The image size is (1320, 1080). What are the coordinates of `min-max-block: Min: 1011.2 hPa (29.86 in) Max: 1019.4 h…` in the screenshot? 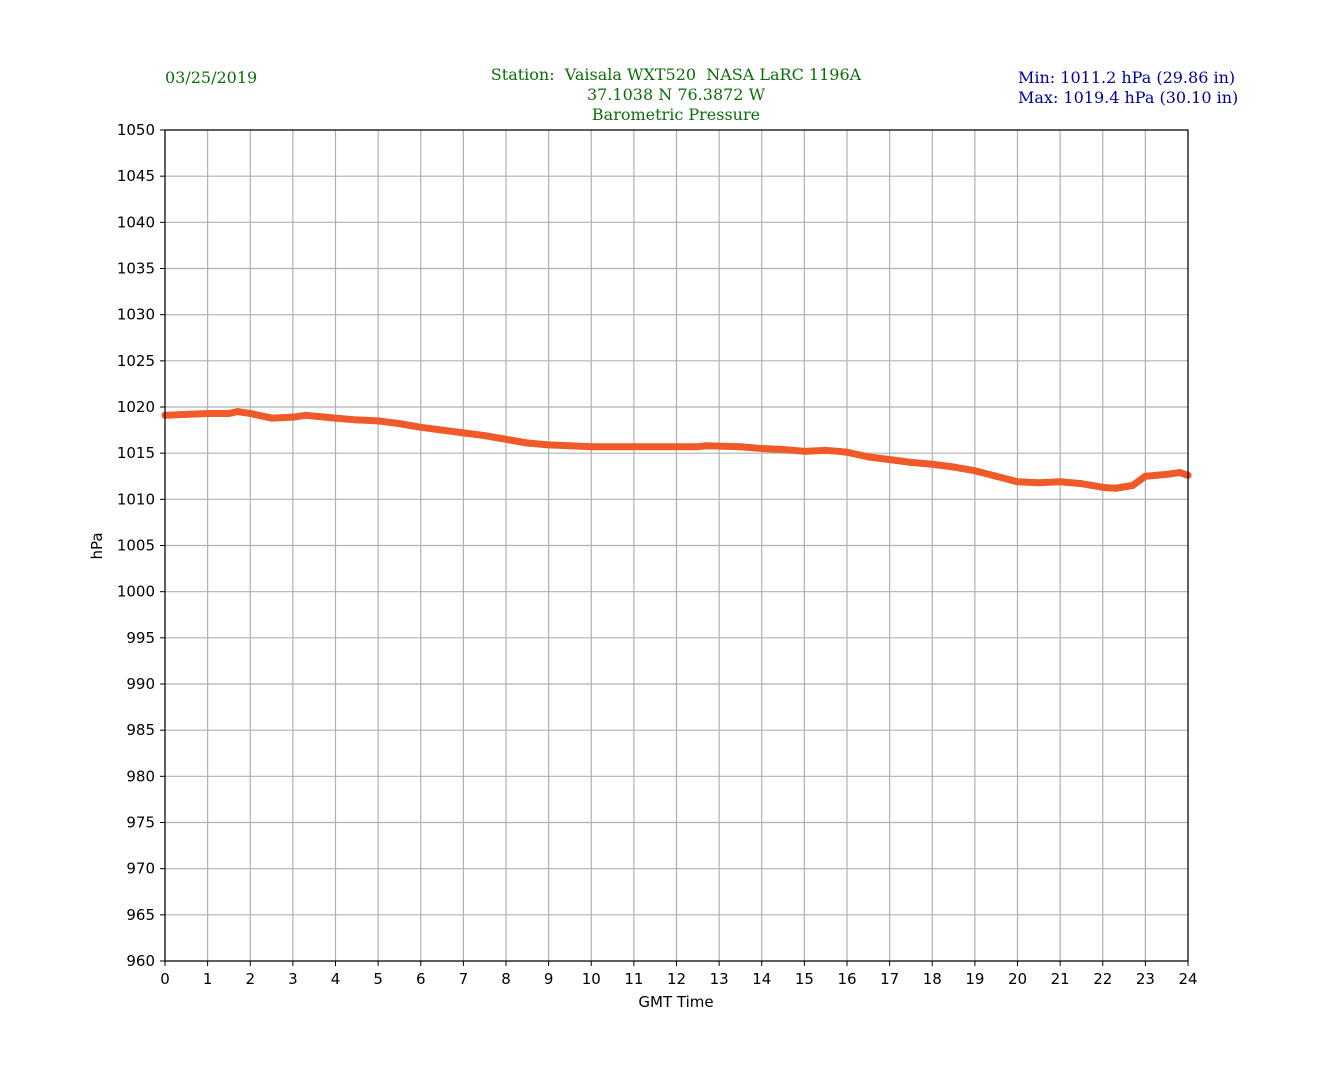 It's located at (1128, 88).